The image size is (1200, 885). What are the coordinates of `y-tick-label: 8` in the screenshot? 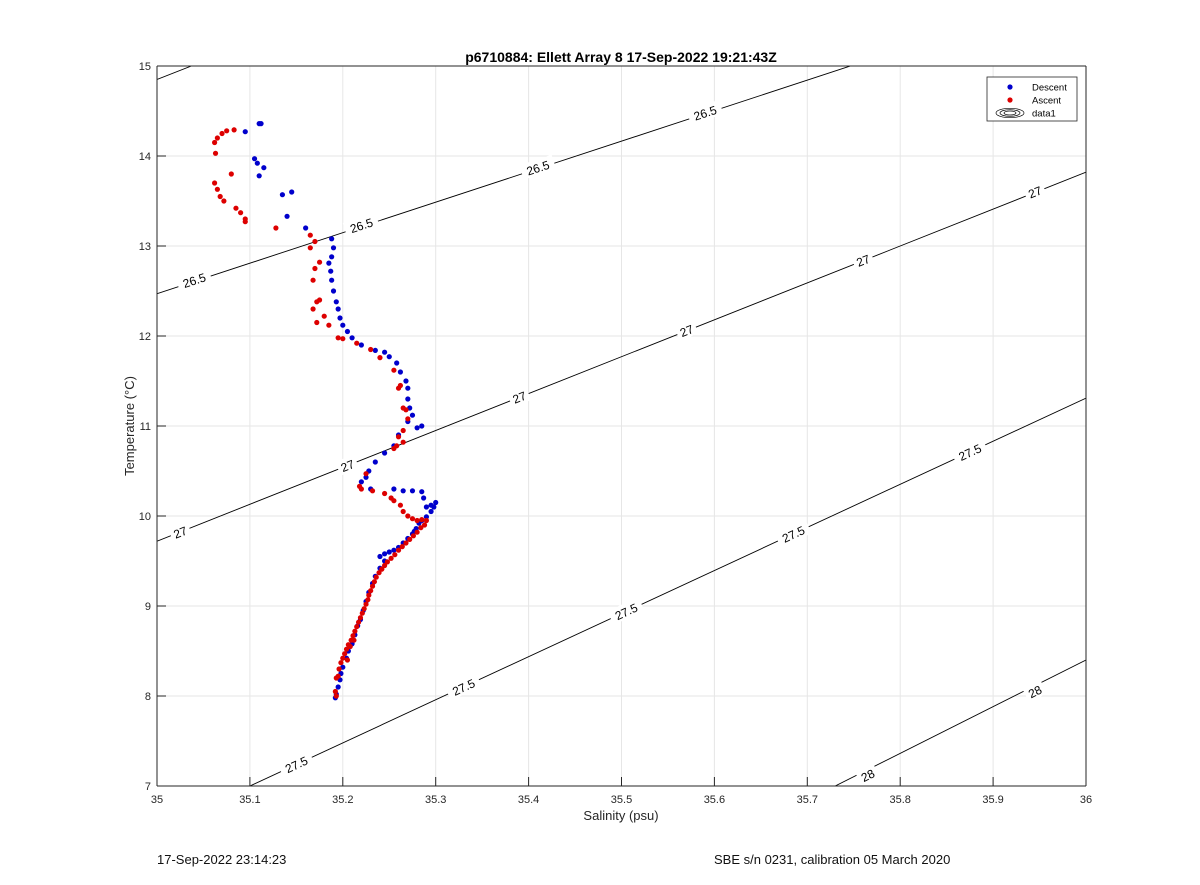 It's located at (148, 697).